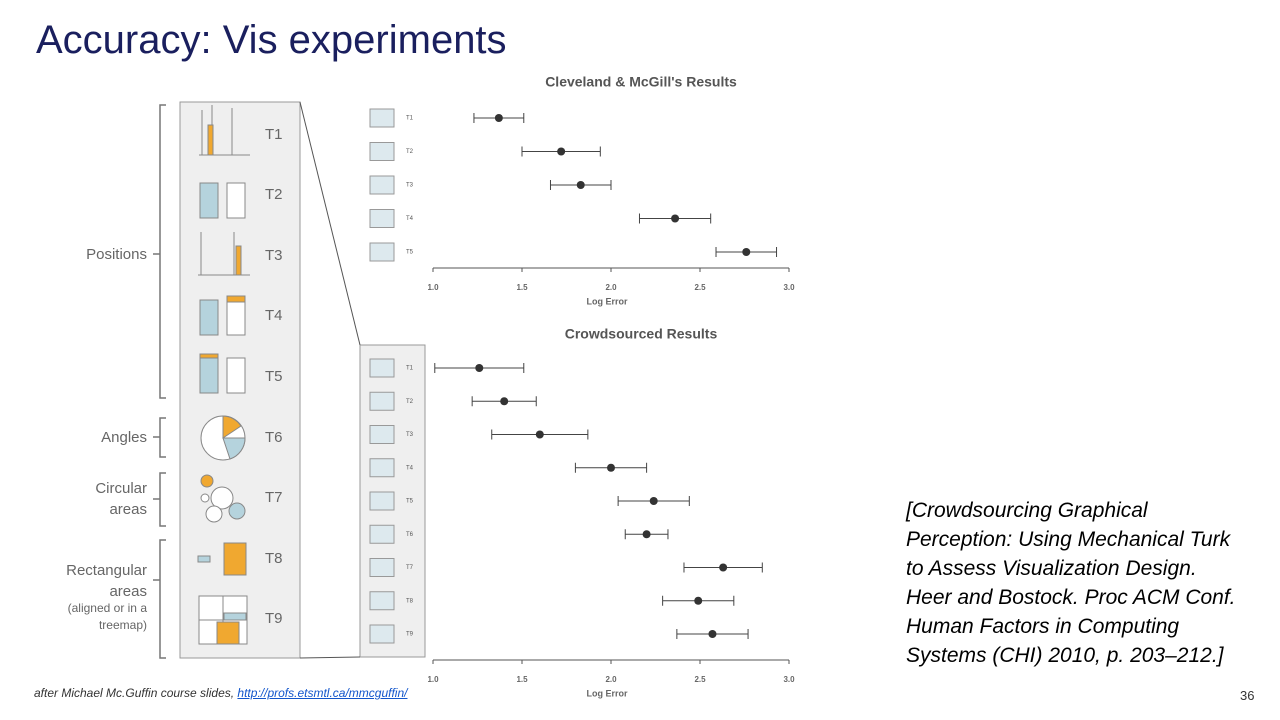  Describe the element at coordinates (274, 497) in the screenshot. I see `task-label: T7` at that location.